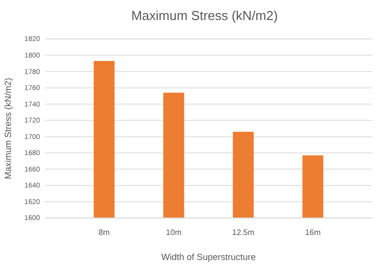 The height and width of the screenshot is (270, 389). What do you see at coordinates (243, 232) in the screenshot?
I see `x-tick-label: 12.5m` at bounding box center [243, 232].